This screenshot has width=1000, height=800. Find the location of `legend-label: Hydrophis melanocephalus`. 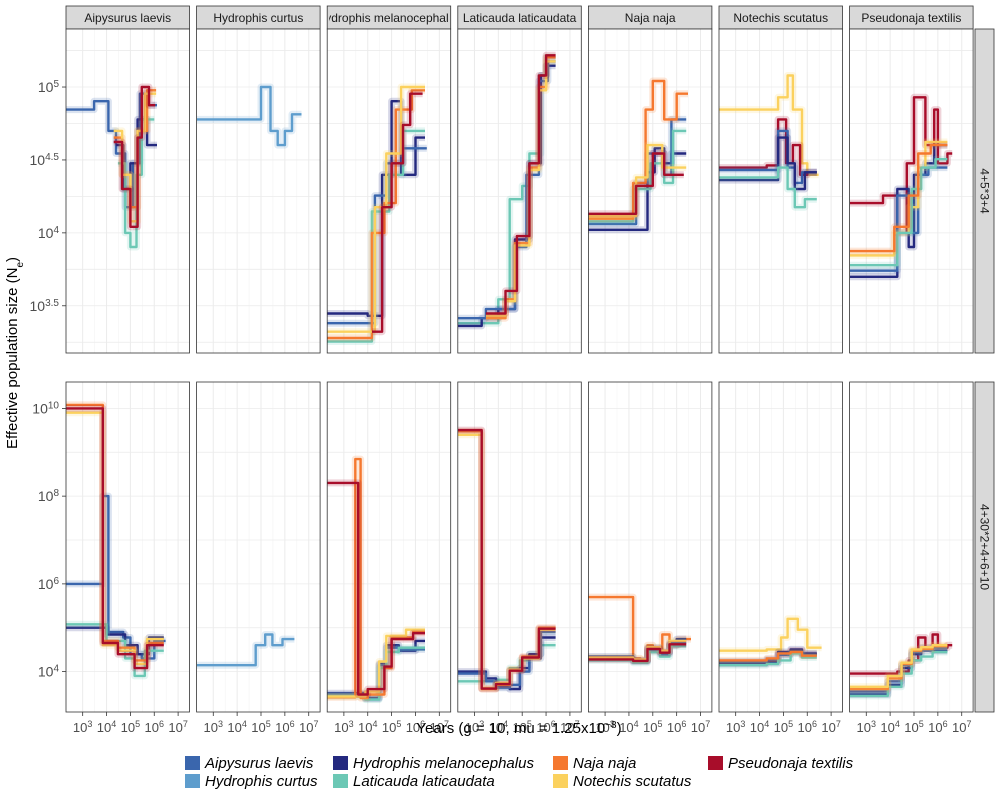

legend-label: Hydrophis melanocephalus is located at coordinates (443, 763).